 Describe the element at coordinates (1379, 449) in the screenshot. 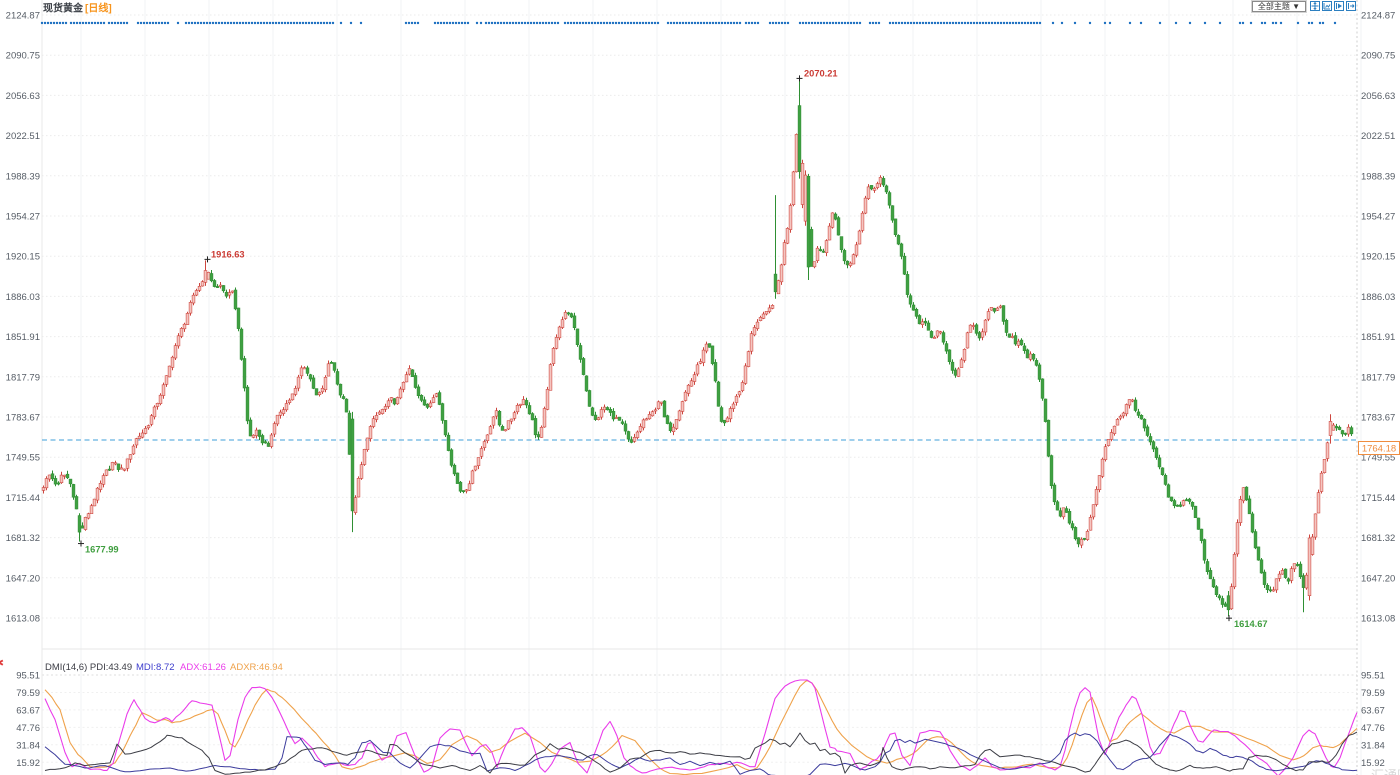

I see `svg-text: 1764.18` at that location.